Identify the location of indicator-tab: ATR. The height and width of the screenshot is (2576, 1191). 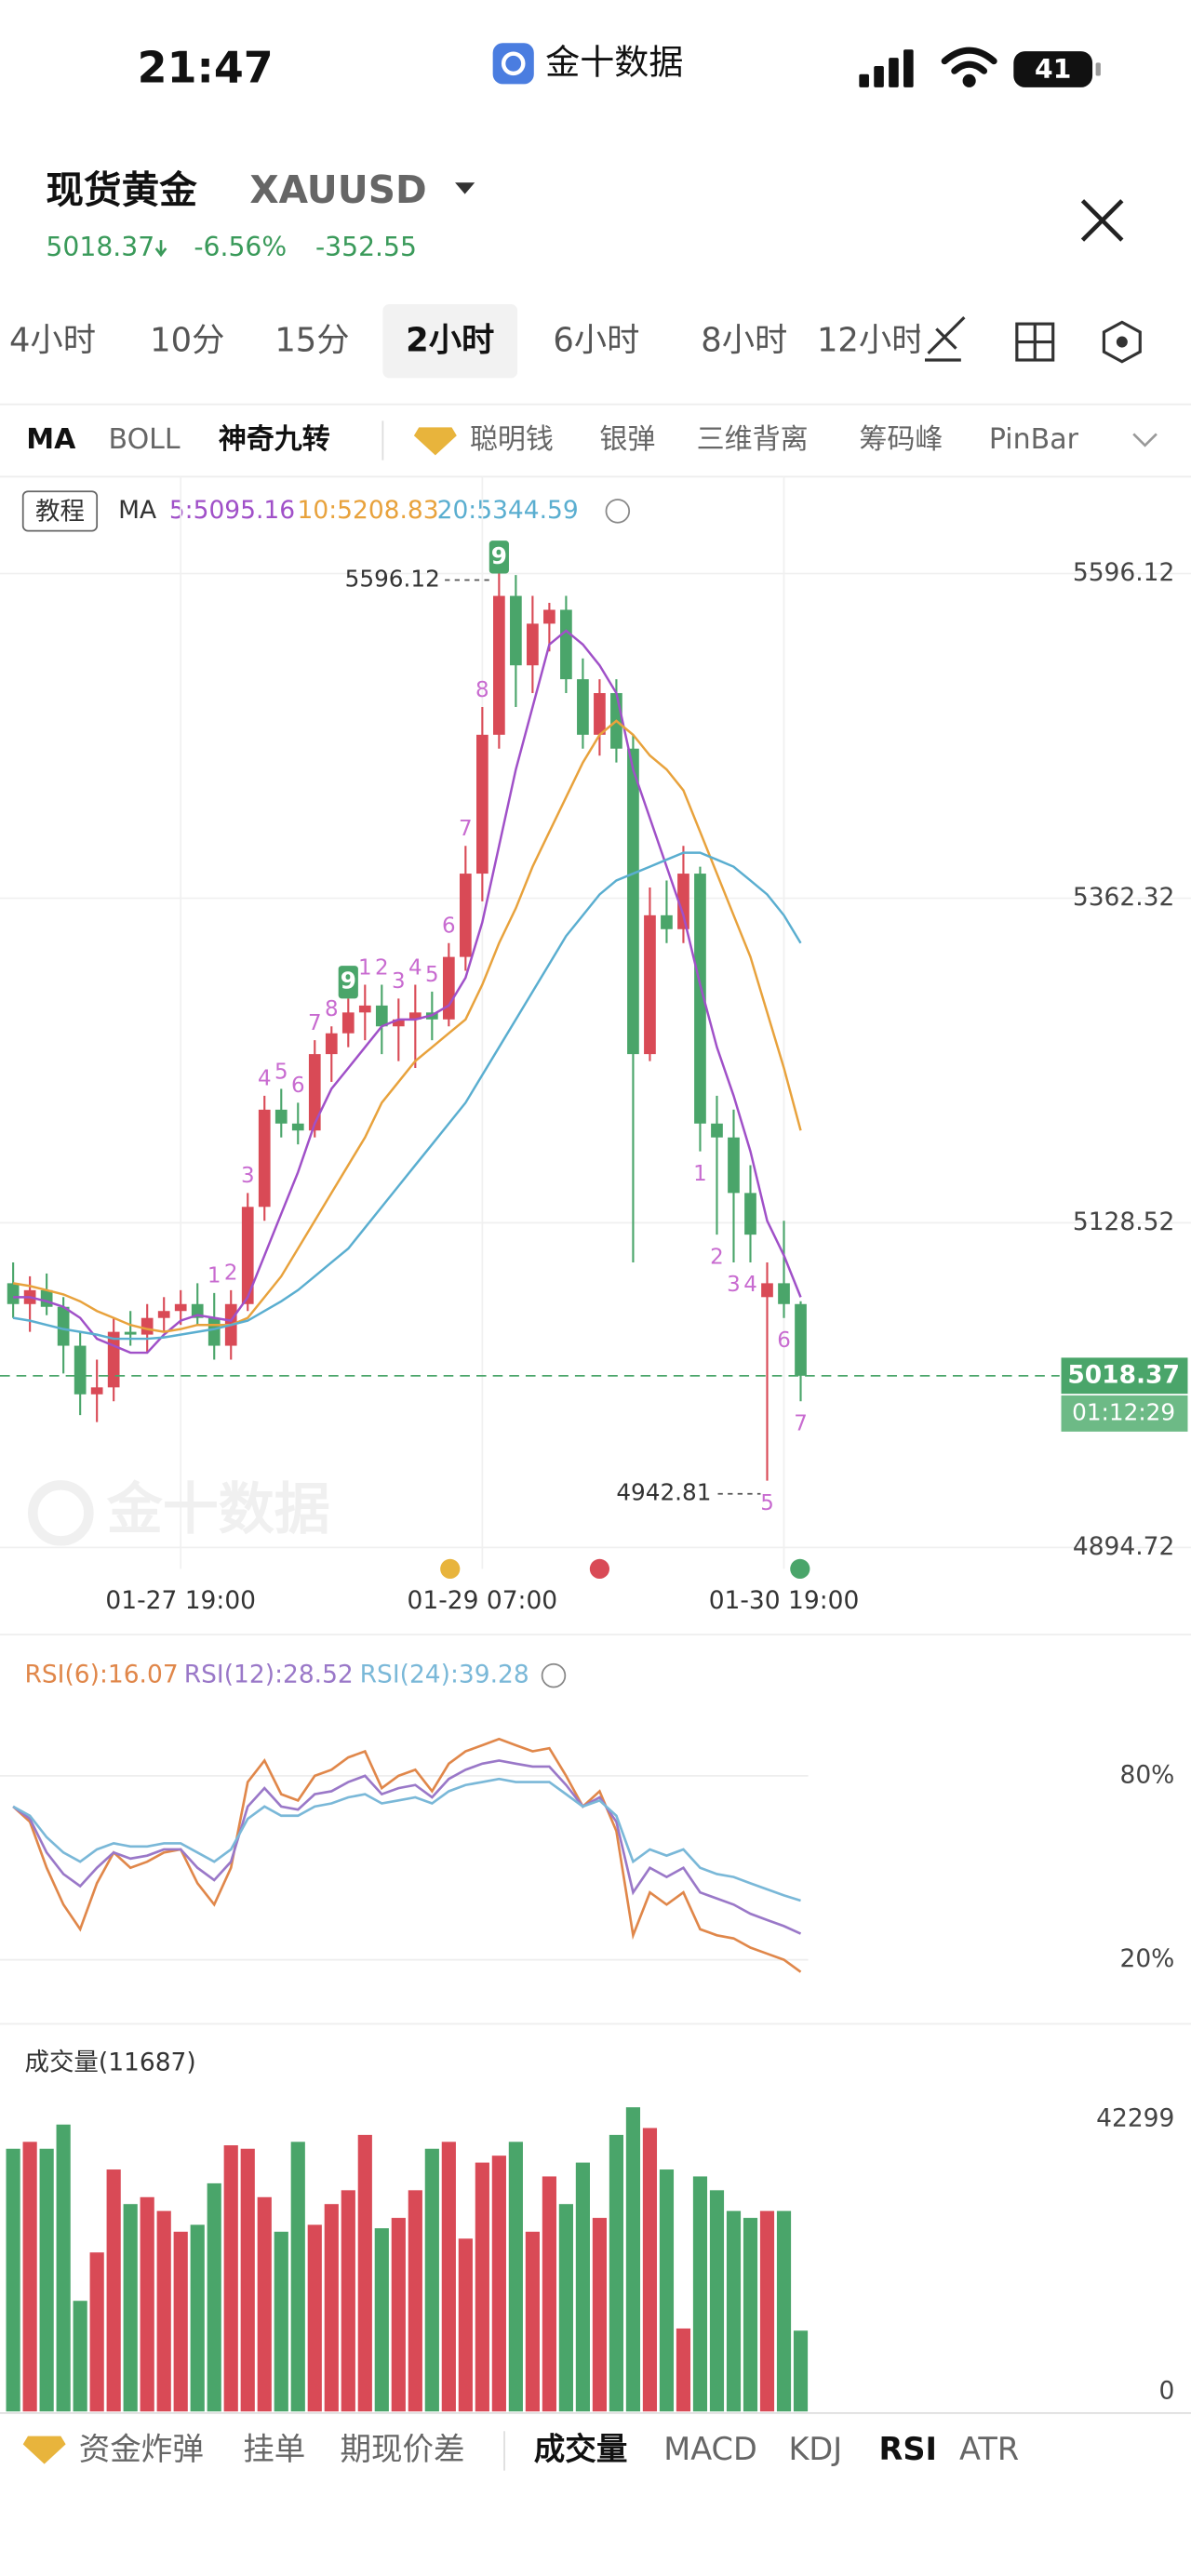
(989, 2449).